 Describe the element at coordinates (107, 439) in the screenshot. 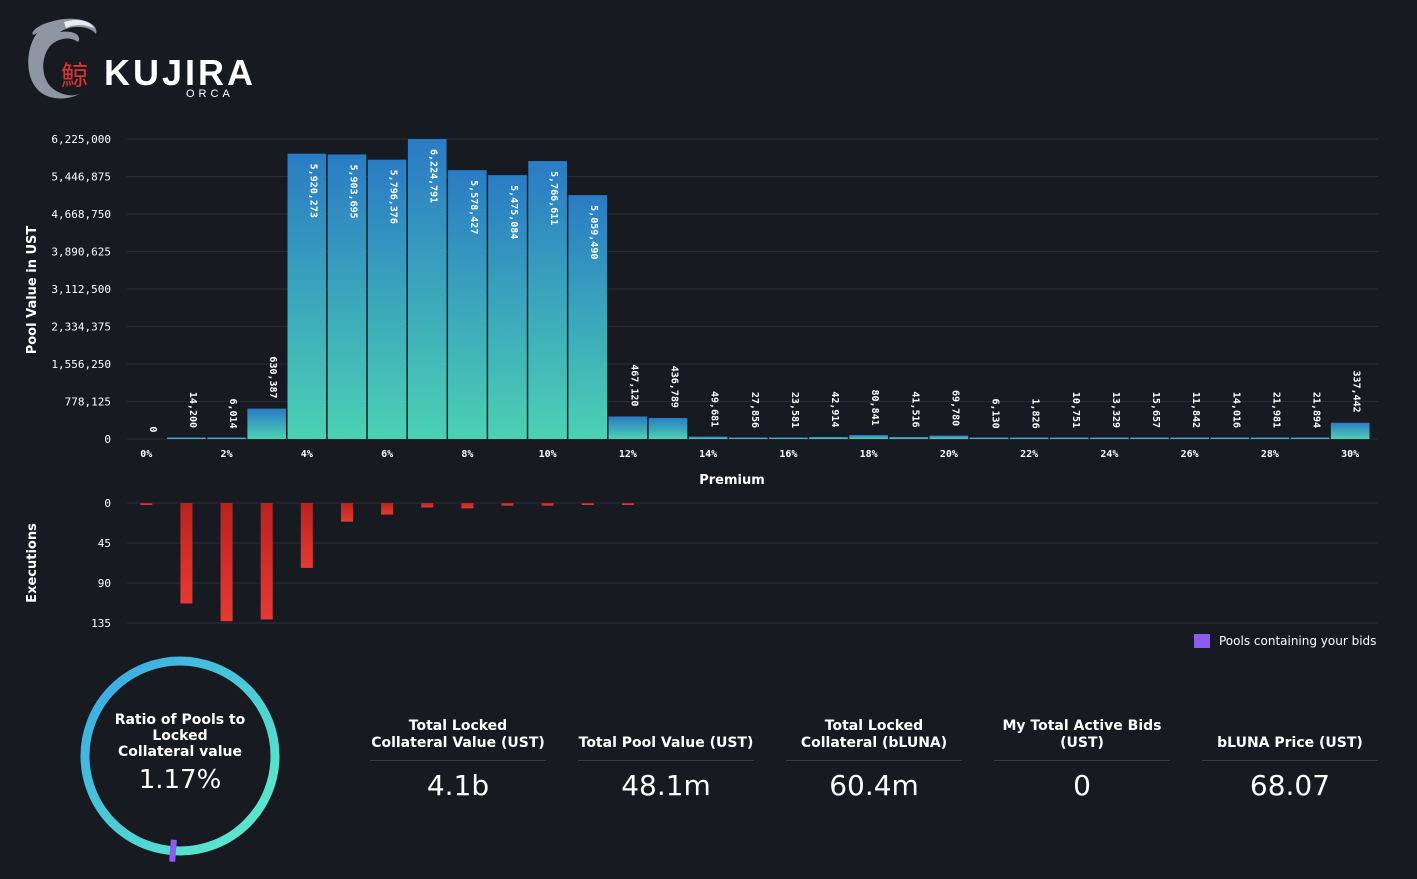

I see `y-tick-label: 0` at that location.